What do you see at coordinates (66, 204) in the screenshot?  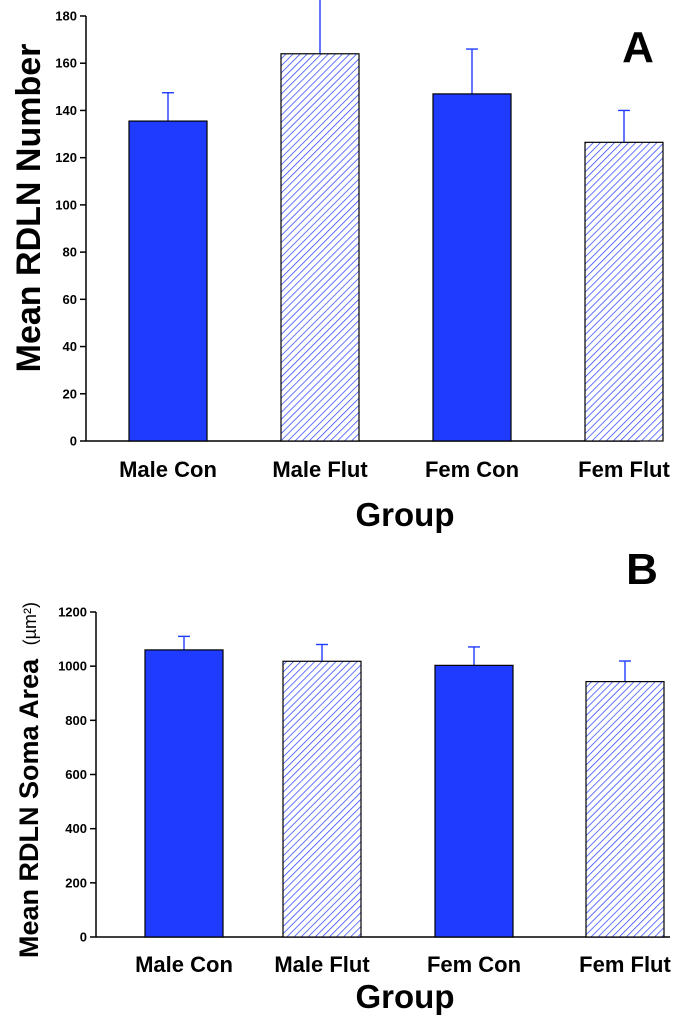 I see `chart-a-ytick-label-5: 100` at bounding box center [66, 204].